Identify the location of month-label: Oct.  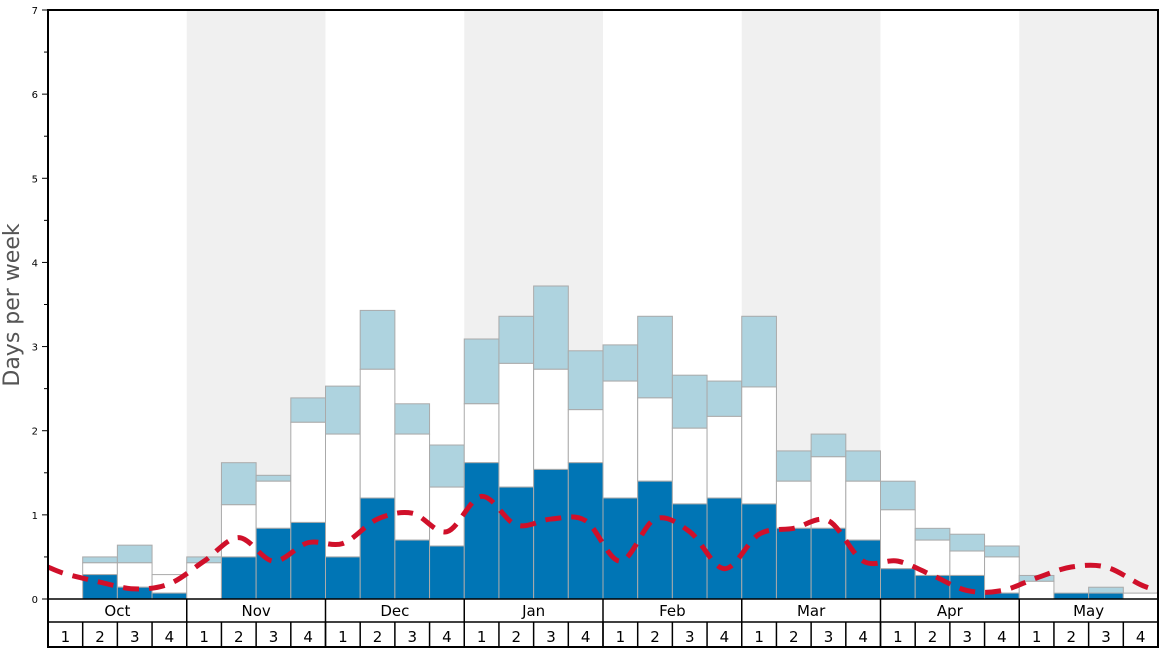
(117, 611).